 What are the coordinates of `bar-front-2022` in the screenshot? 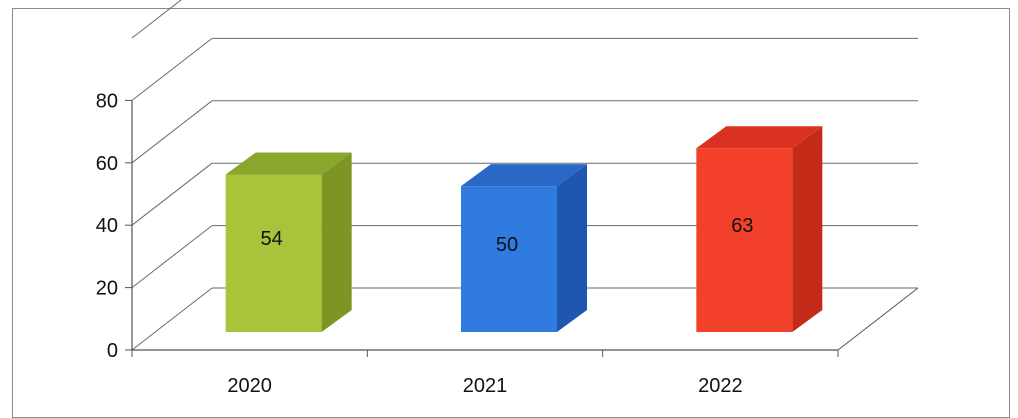 It's located at (744, 240).